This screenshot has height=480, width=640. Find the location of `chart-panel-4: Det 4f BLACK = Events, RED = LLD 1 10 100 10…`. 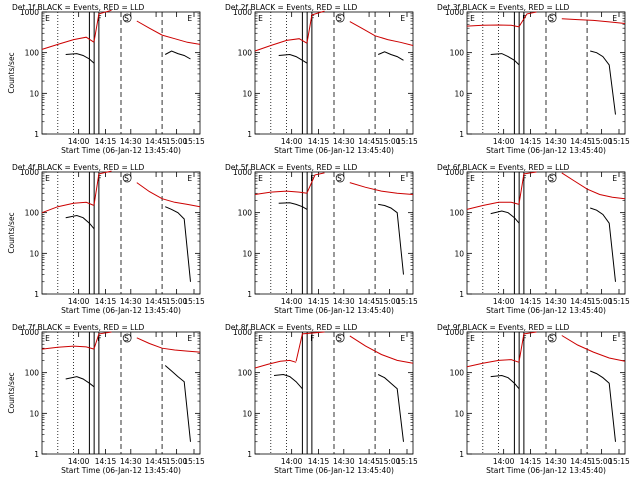

chart-panel-4: Det 4f BLACK = Events, RED = LLD 1 10 100 10… is located at coordinates (106, 239).